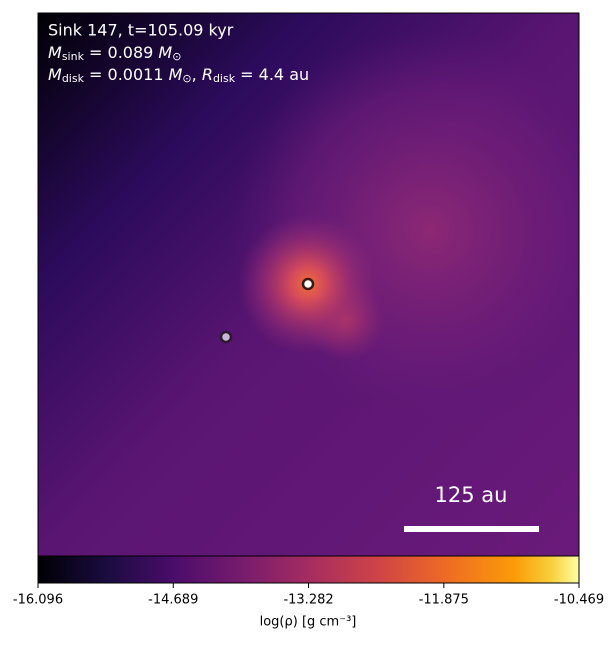  I want to click on tick-label: -10.469, so click(579, 600).